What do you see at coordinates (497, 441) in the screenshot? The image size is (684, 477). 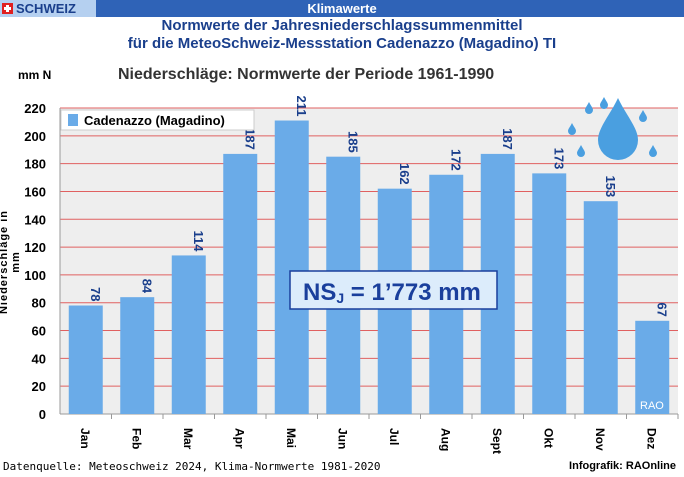 I see `x-tick-label: Sept` at bounding box center [497, 441].